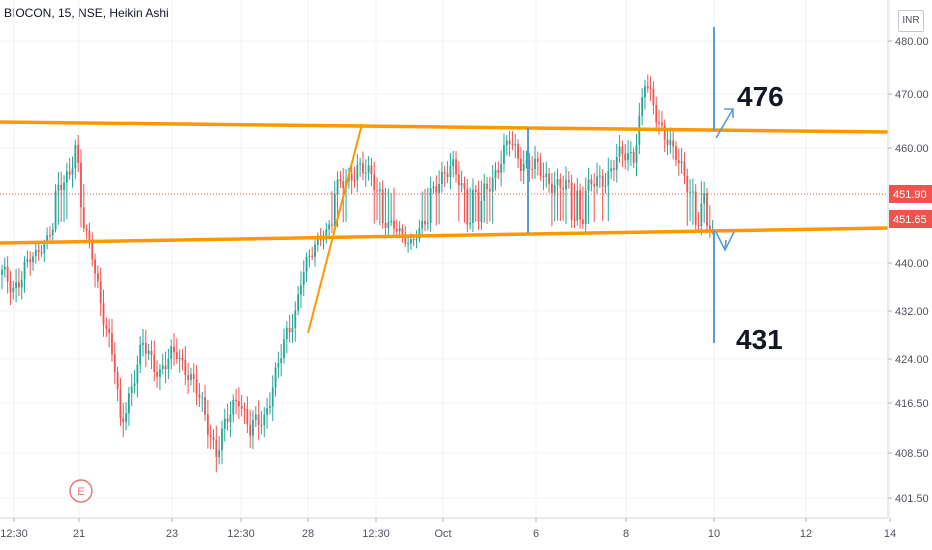 The height and width of the screenshot is (550, 932). I want to click on target-down-label: 431, so click(759, 339).